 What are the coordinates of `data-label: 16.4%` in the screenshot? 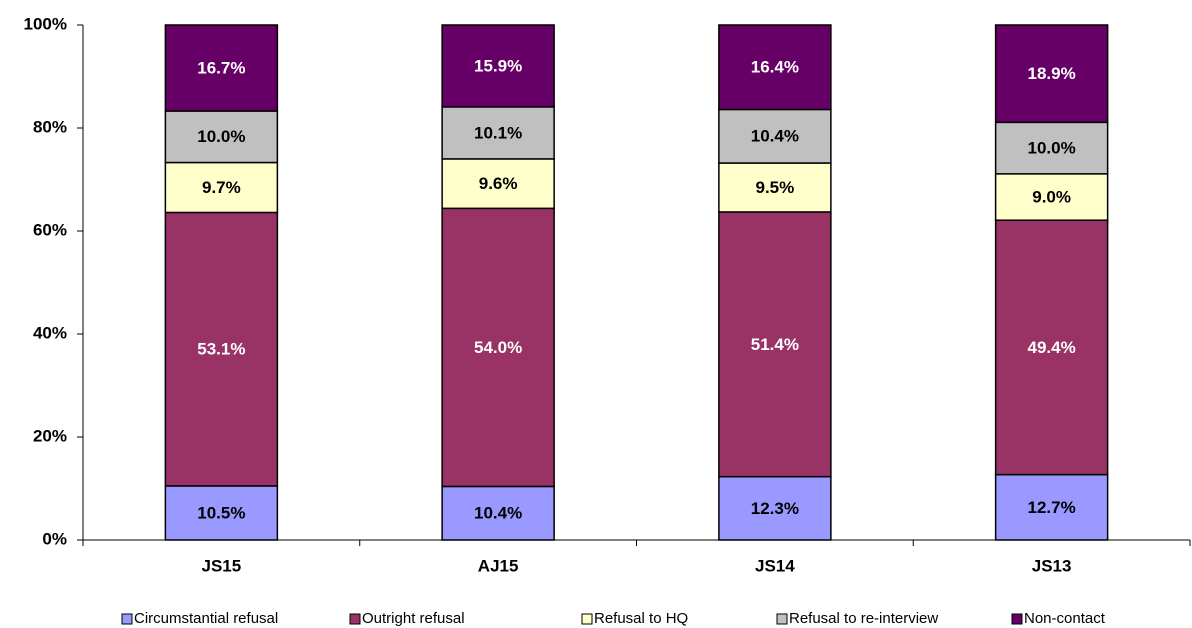 It's located at (775, 67).